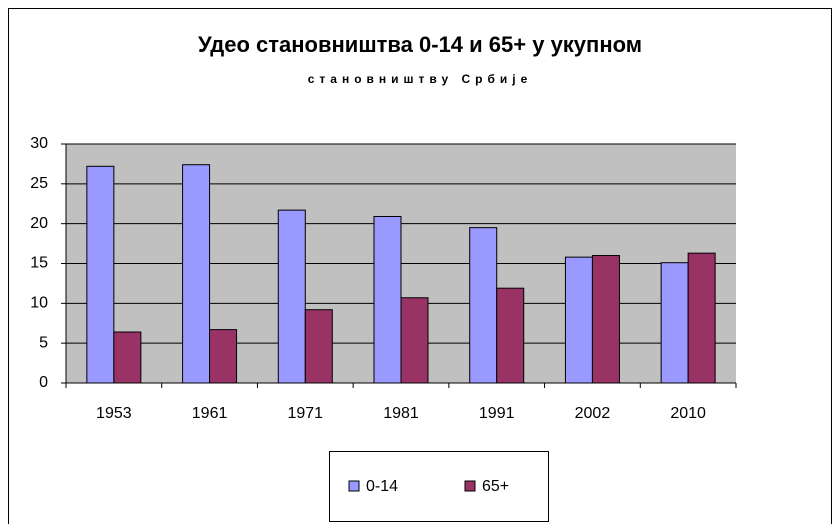 The height and width of the screenshot is (524, 840). What do you see at coordinates (439, 486) in the screenshot?
I see `legend` at bounding box center [439, 486].